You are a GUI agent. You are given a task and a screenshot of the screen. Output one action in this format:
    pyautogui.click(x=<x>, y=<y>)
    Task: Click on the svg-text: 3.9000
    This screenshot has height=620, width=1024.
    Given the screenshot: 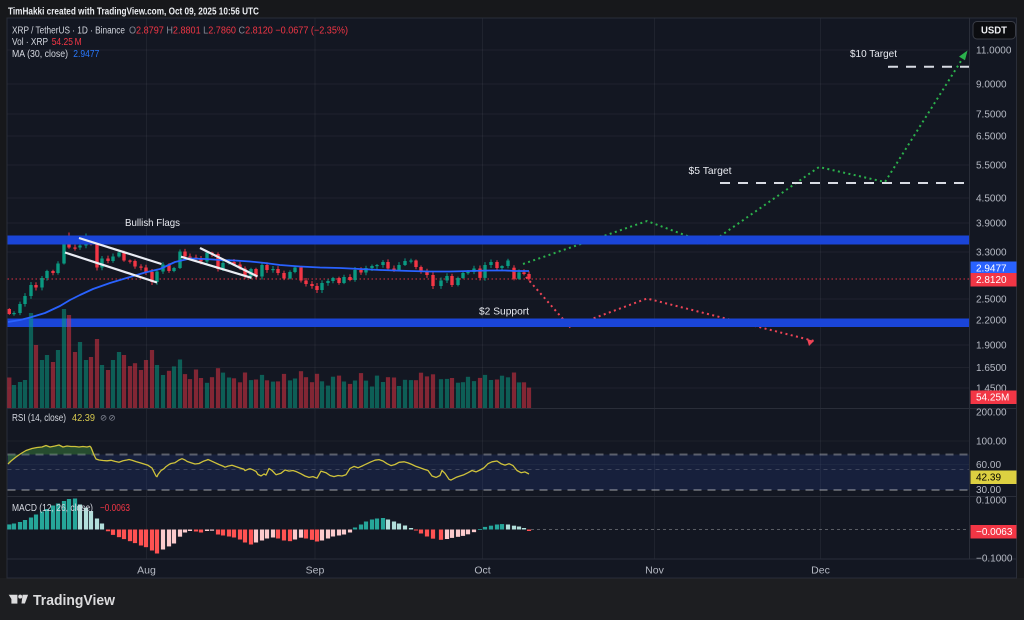 What is the action you would take?
    pyautogui.click(x=991, y=224)
    